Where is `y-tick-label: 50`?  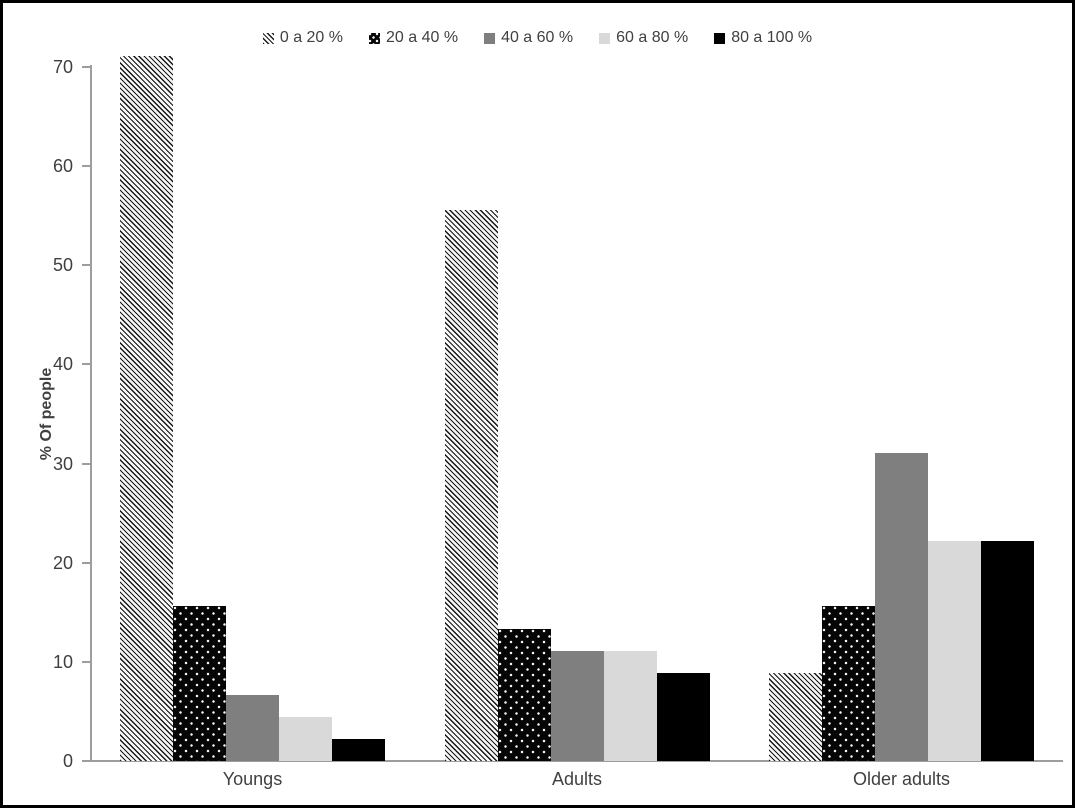 y-tick-label: 50 is located at coordinates (62, 265).